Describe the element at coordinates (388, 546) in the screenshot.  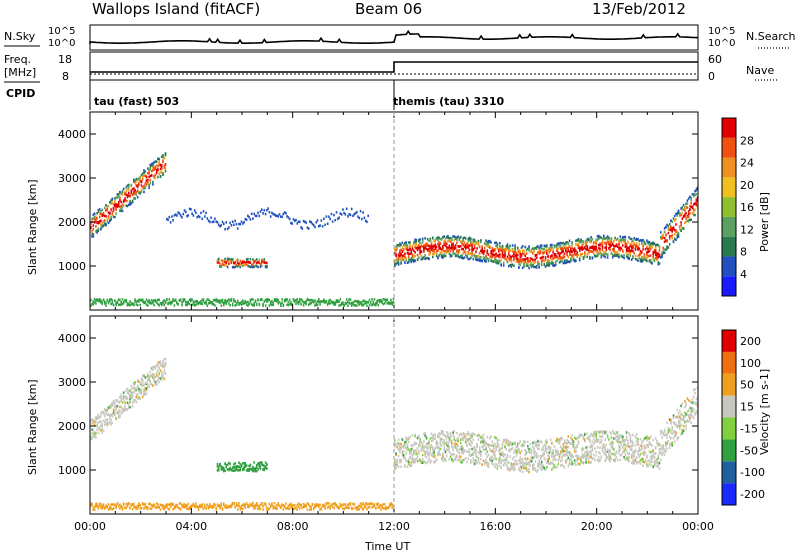
I see `x-axis-label: Time UT` at that location.